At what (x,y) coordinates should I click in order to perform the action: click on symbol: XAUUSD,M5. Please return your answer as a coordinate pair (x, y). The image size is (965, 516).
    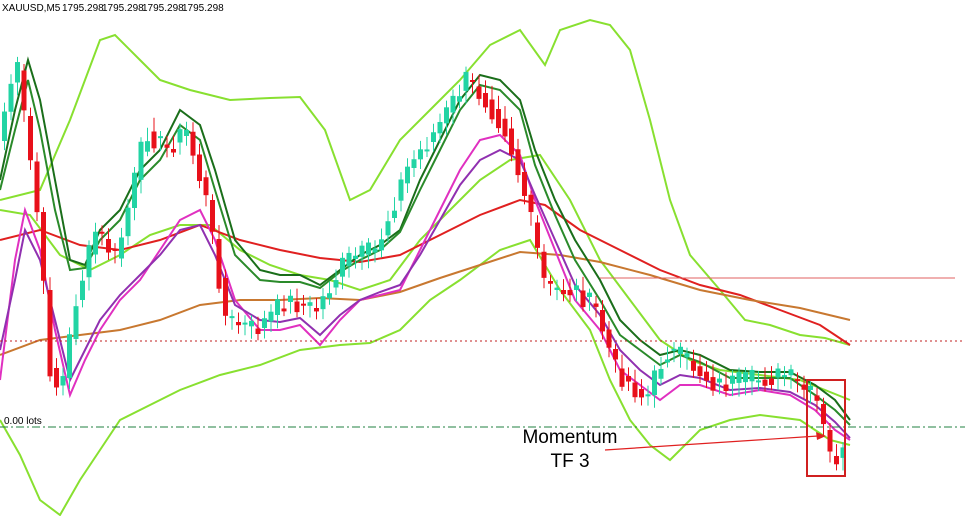
    Looking at the image, I should click on (31, 8).